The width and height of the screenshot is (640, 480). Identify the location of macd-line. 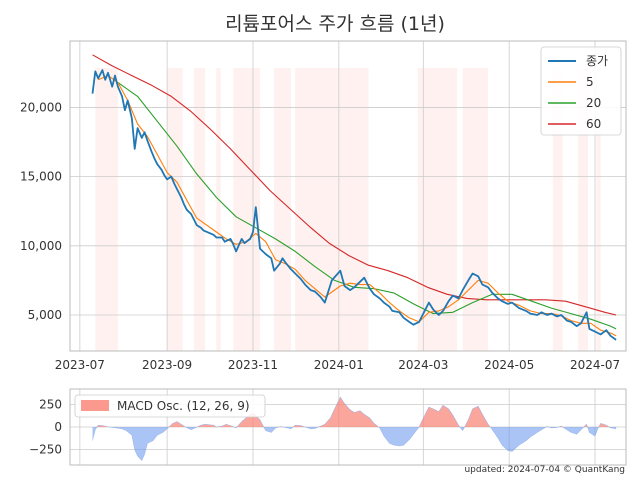
(354, 429).